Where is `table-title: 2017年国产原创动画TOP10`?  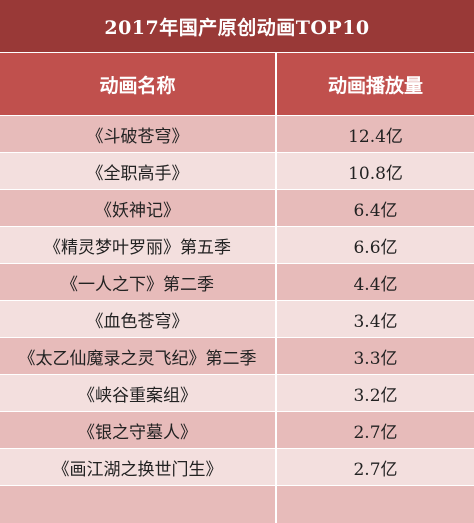 table-title: 2017年国产原创动画TOP10 is located at coordinates (237, 26).